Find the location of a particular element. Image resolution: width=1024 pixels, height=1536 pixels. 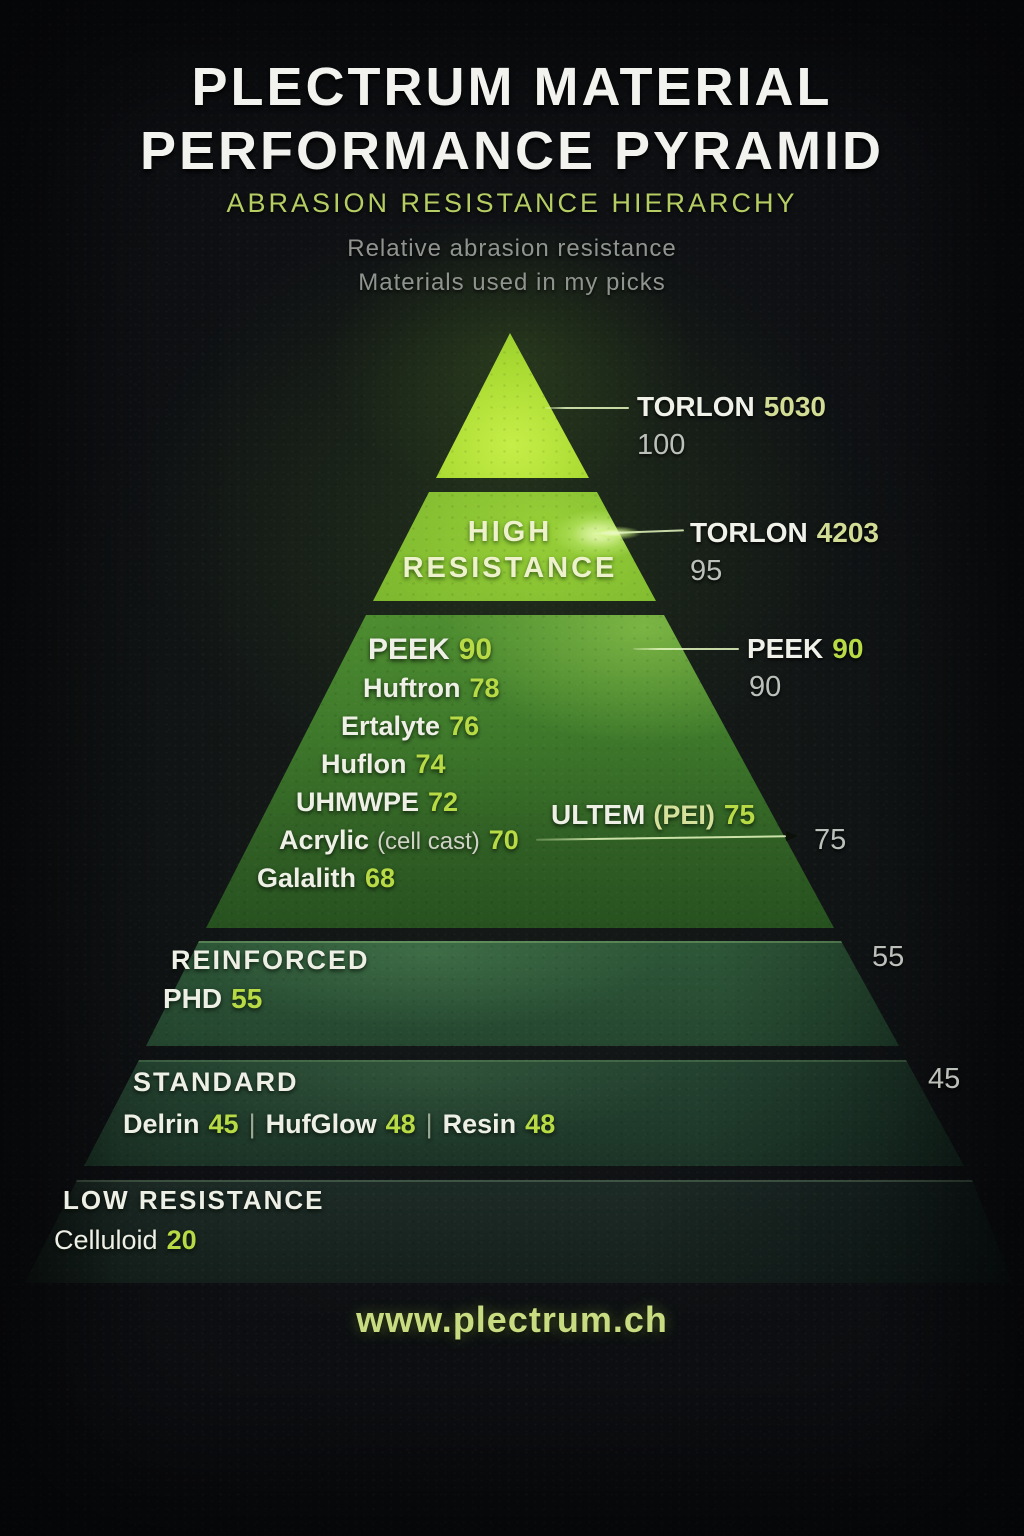

callout-peek-name: PEEK is located at coordinates (785, 648).